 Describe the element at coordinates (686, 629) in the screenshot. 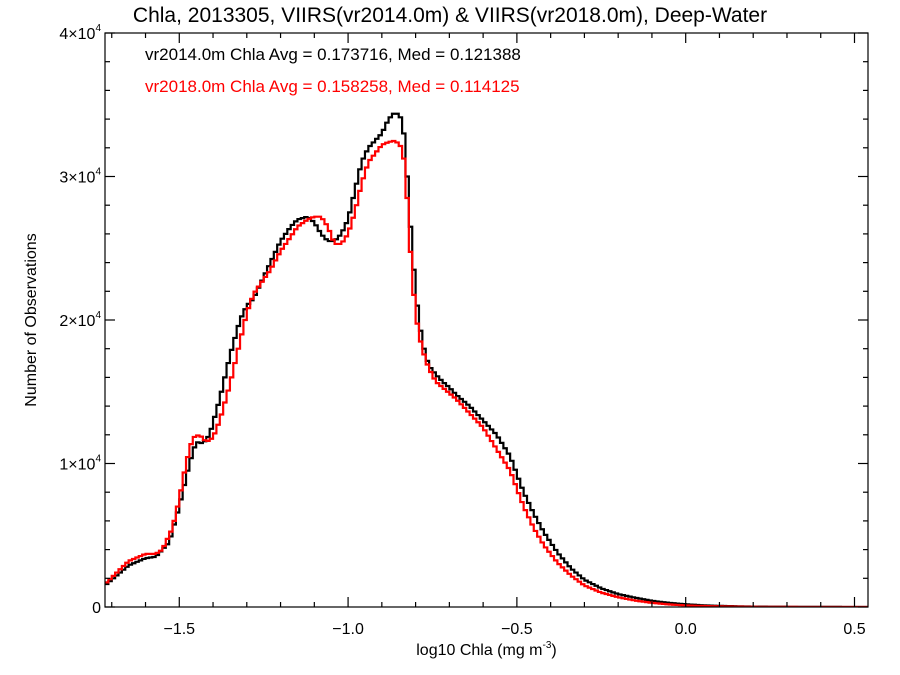

I see `x-tick-label: 0.0` at that location.